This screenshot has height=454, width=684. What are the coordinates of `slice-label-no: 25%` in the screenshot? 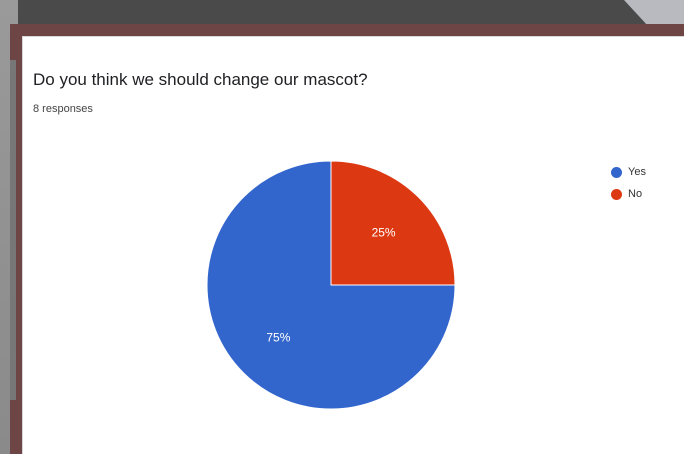 It's located at (384, 232).